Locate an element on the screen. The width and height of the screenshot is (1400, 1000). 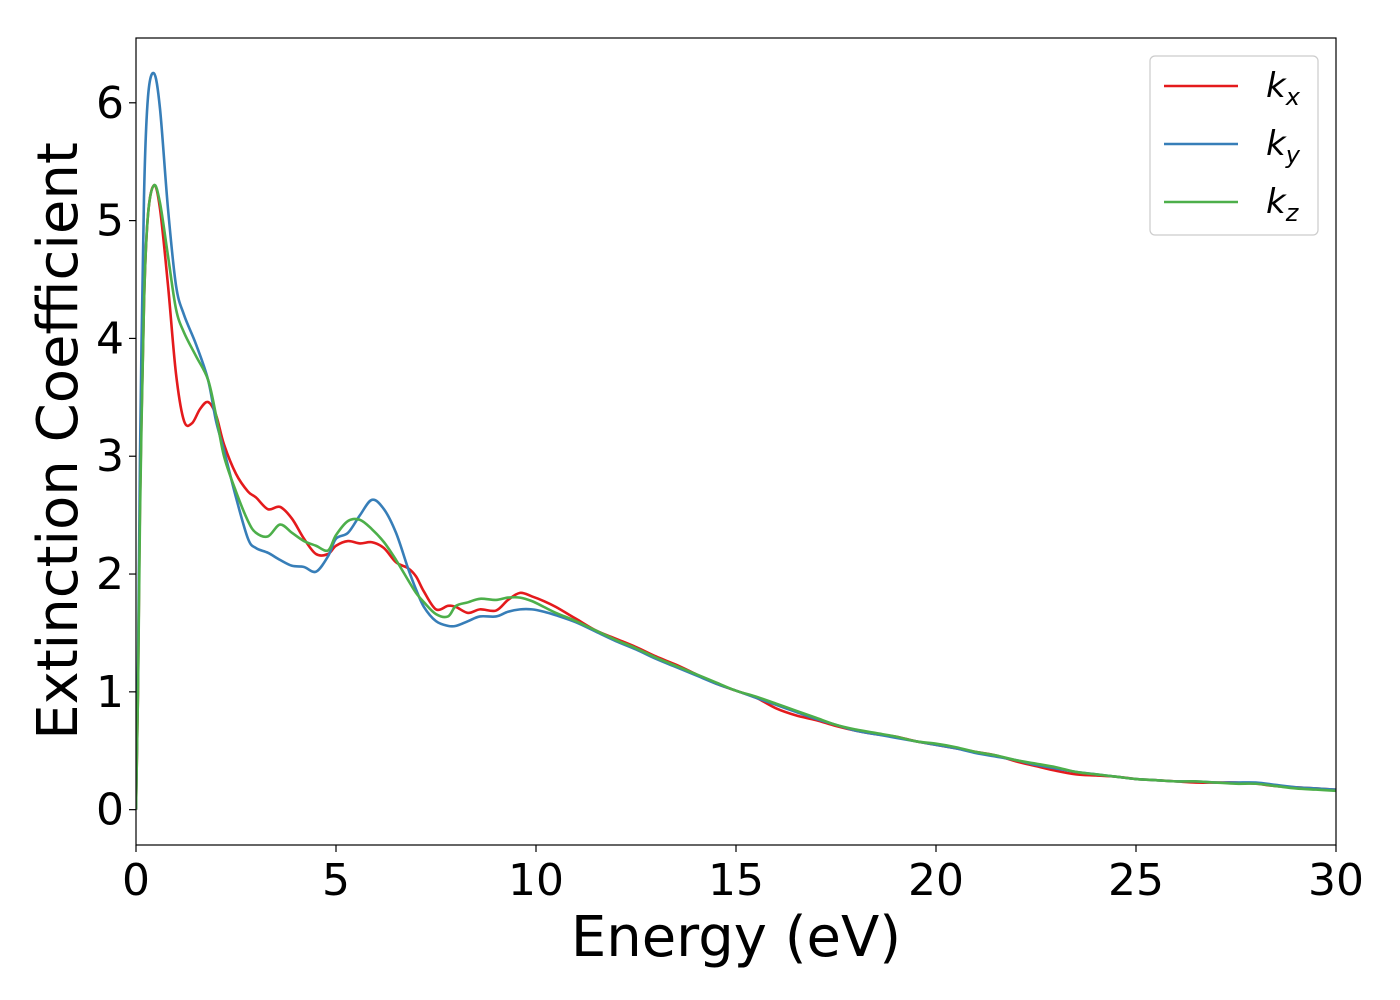
legend-label-z: kz is located at coordinates (1283, 204).